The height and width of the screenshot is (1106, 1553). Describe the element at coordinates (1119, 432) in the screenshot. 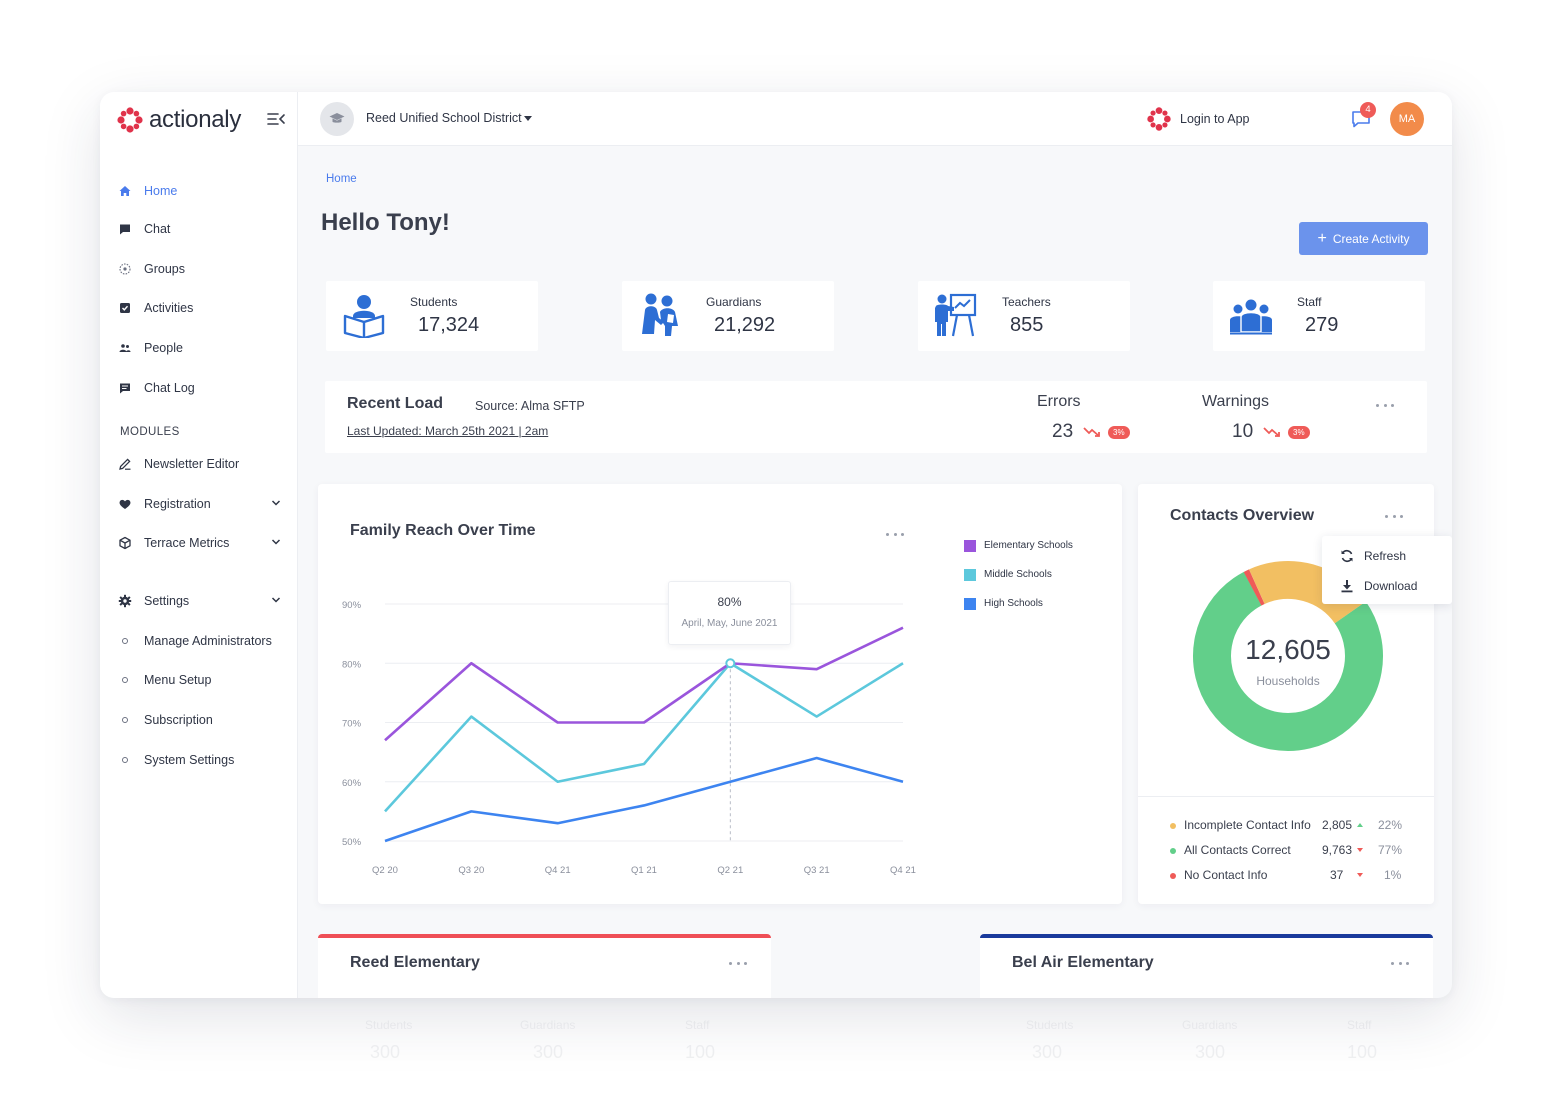

I see `errors-change-badge: 3%` at that location.